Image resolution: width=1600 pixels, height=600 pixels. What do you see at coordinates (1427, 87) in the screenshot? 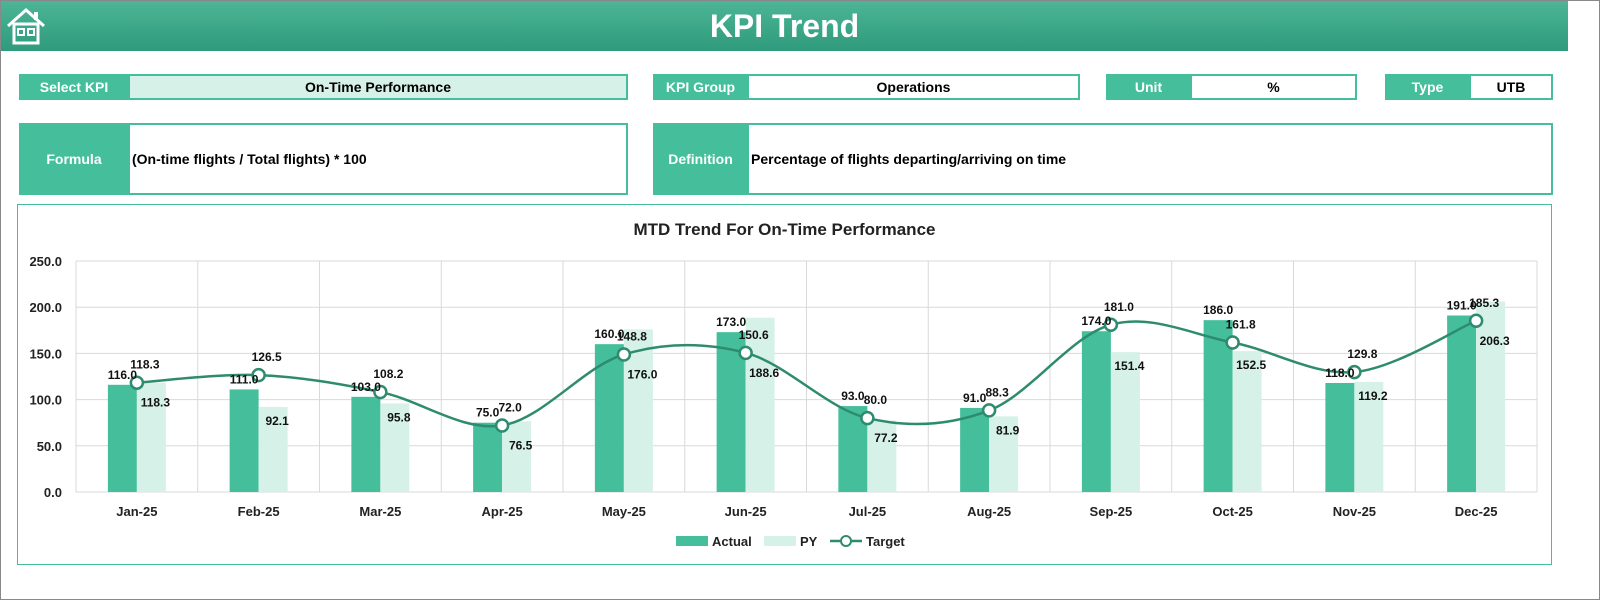
I see `type-label: Type` at bounding box center [1427, 87].